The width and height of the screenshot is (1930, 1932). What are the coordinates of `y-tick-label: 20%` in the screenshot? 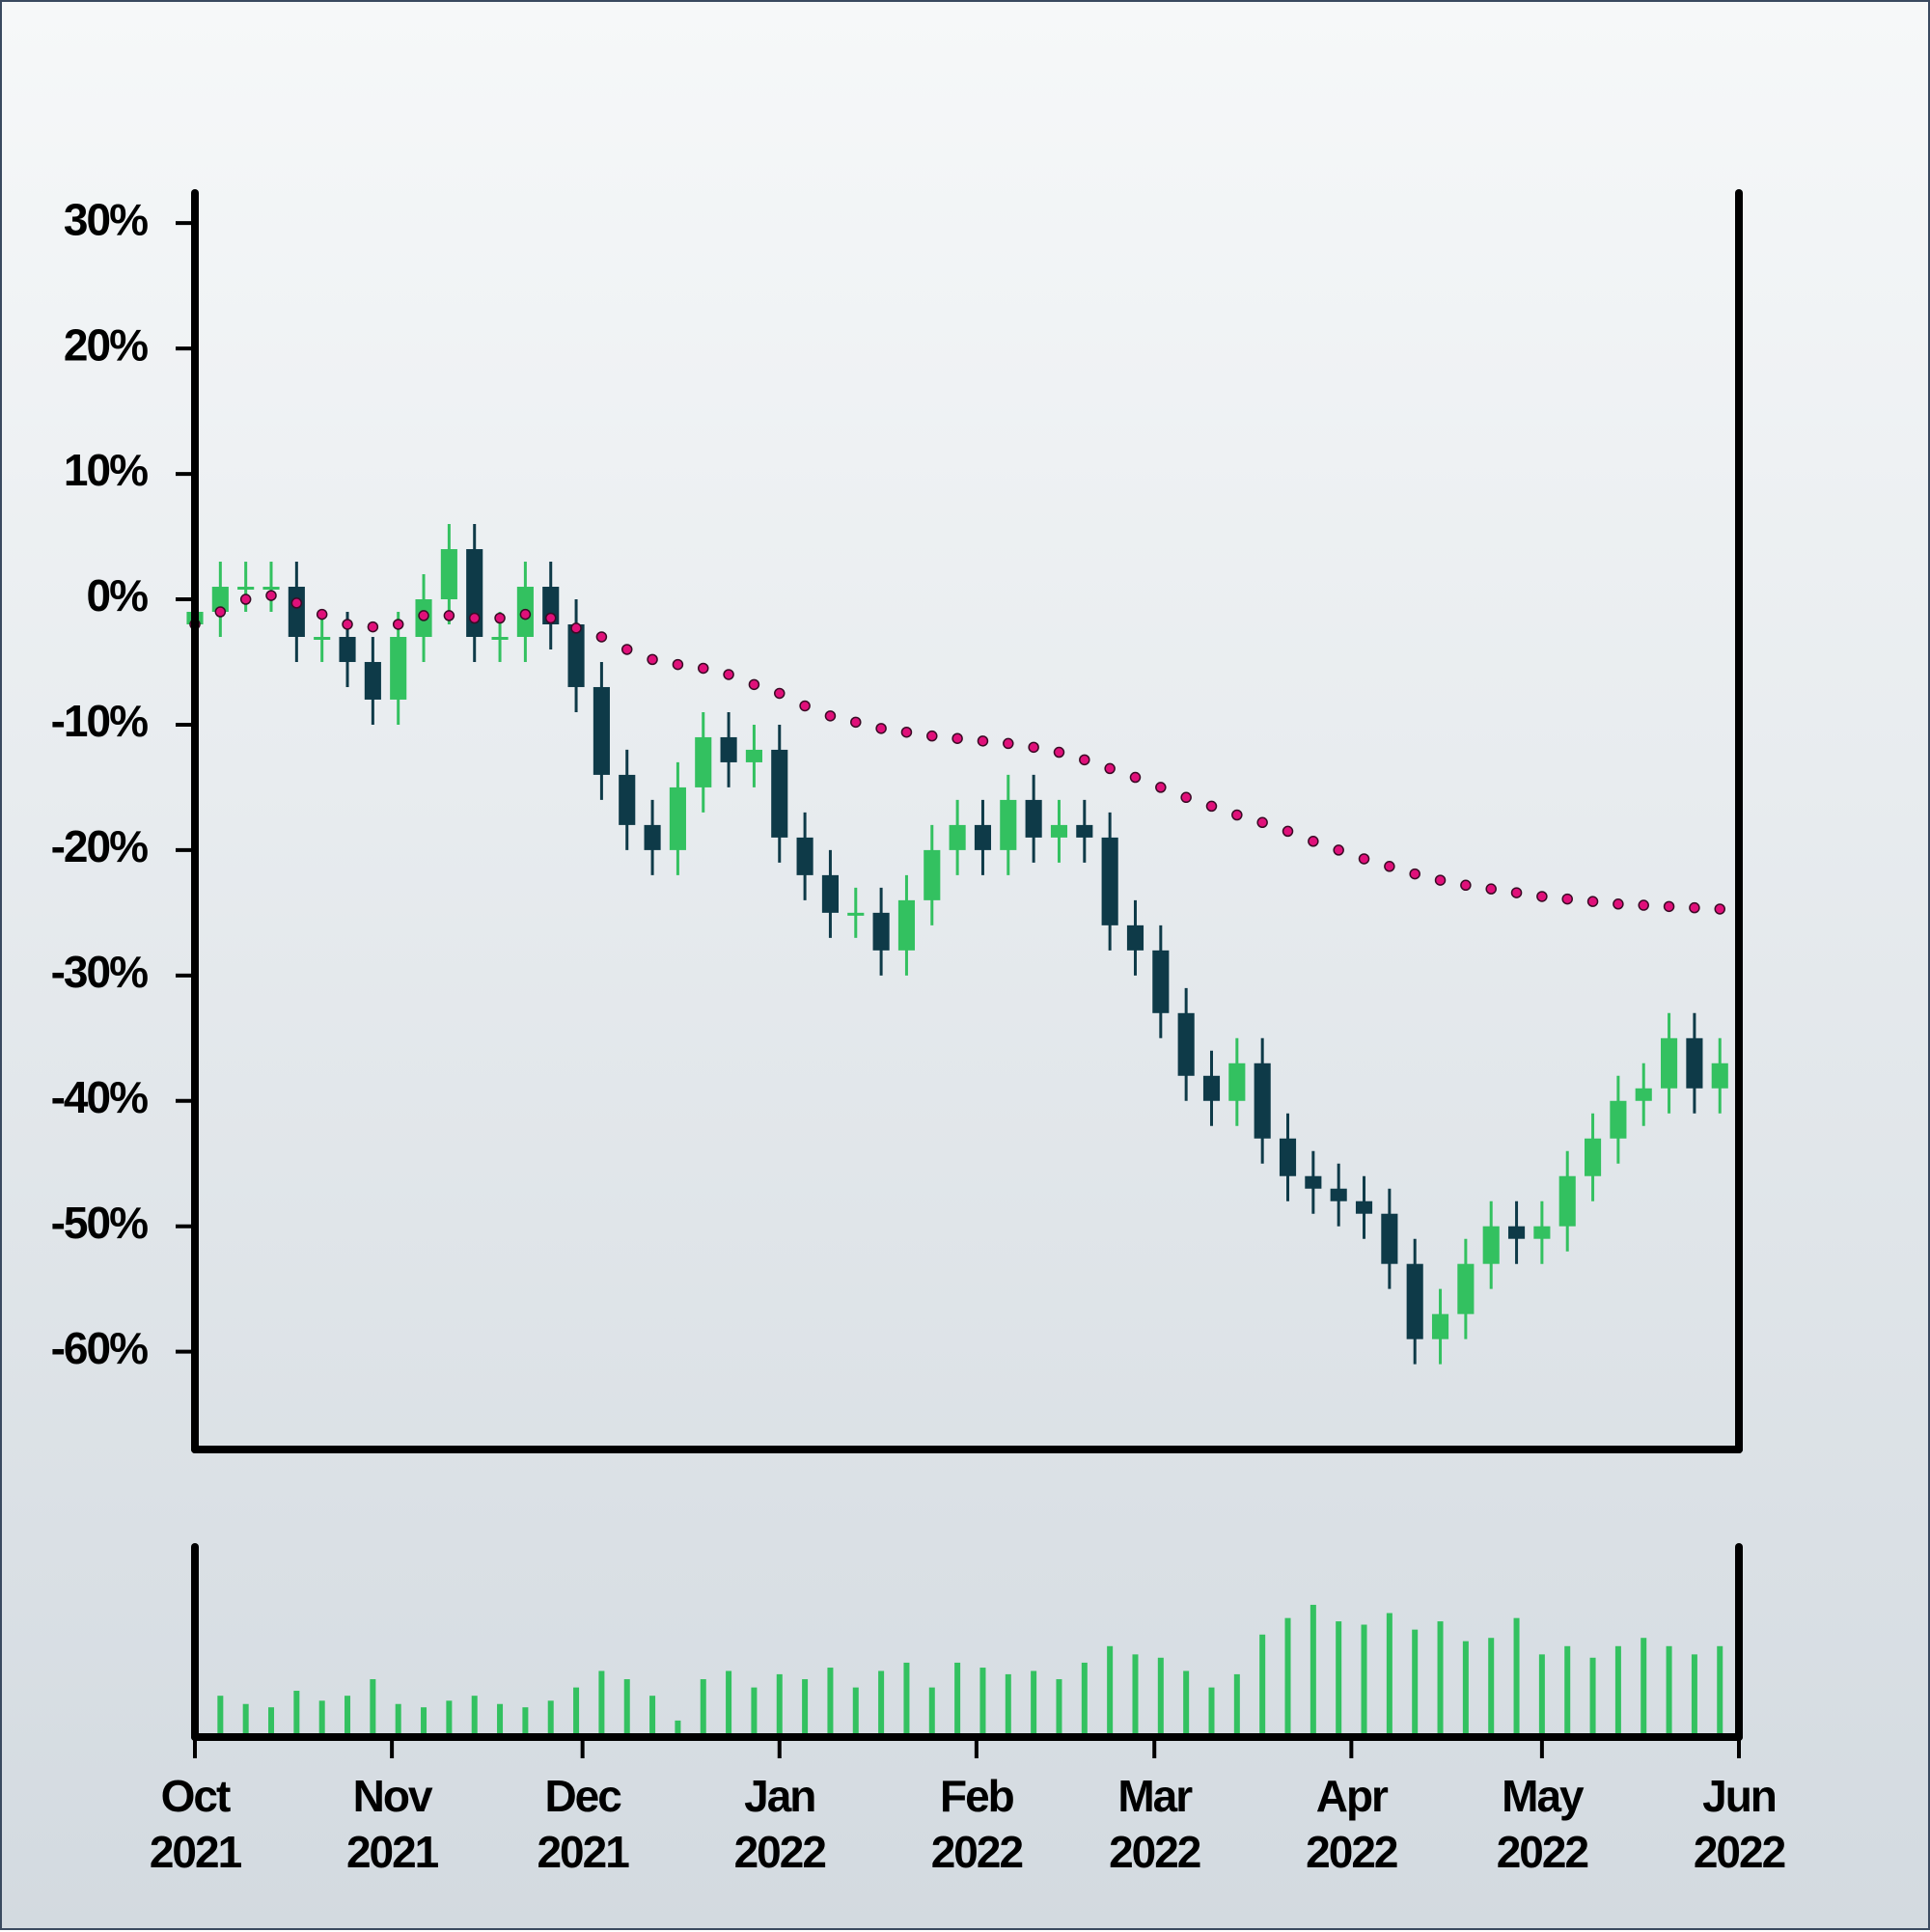 It's located at (106, 344).